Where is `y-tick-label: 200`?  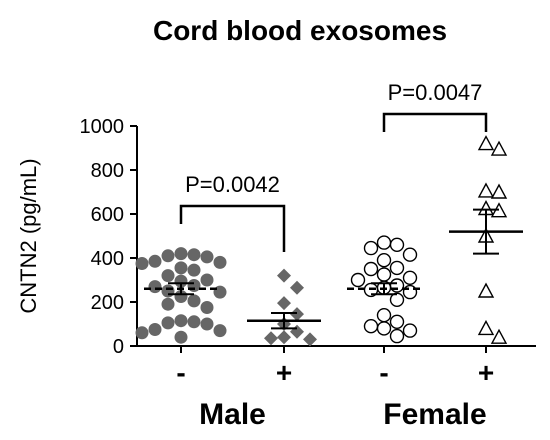 y-tick-label: 200 is located at coordinates (107, 303).